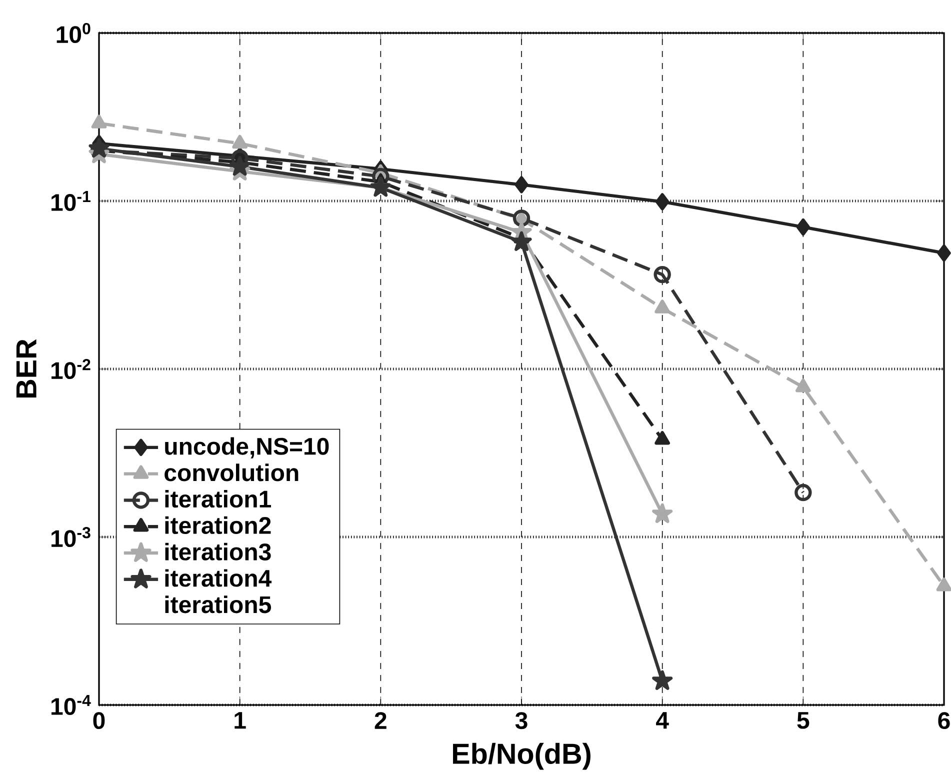 The width and height of the screenshot is (951, 782). Describe the element at coordinates (26, 368) in the screenshot. I see `y-axis-title: BER` at that location.